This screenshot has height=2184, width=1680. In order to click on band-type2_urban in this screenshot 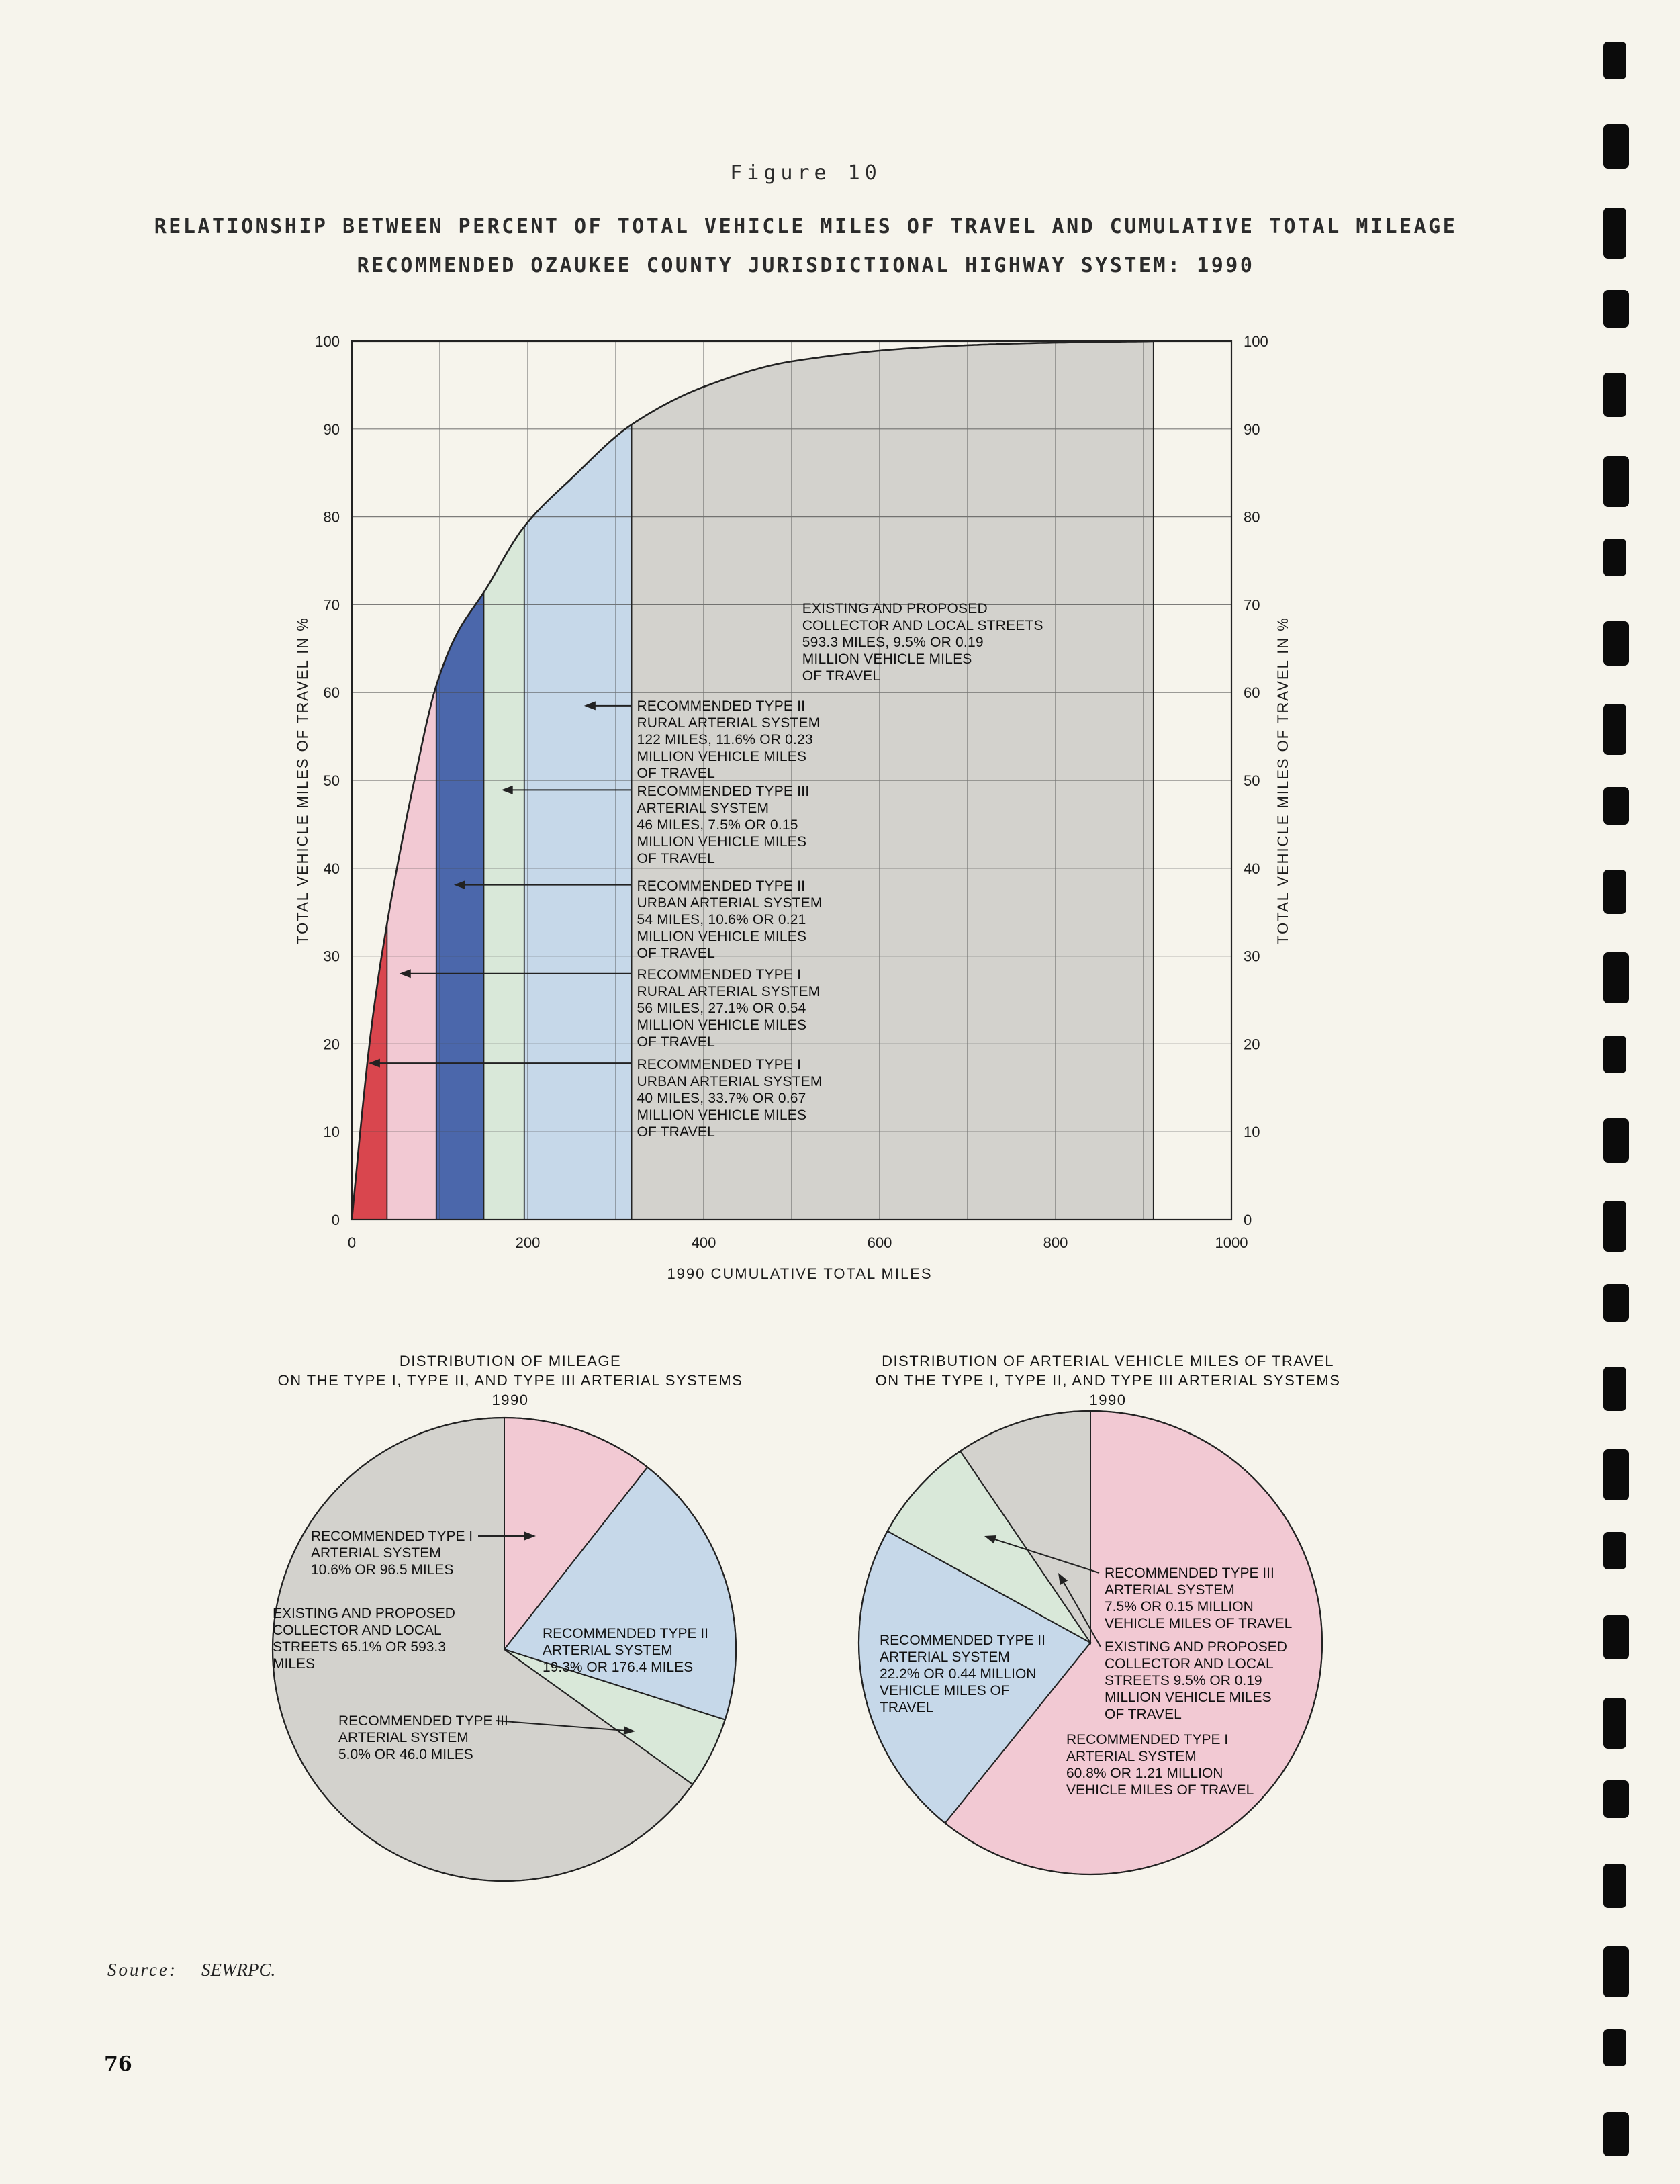, I will do `click(460, 906)`.